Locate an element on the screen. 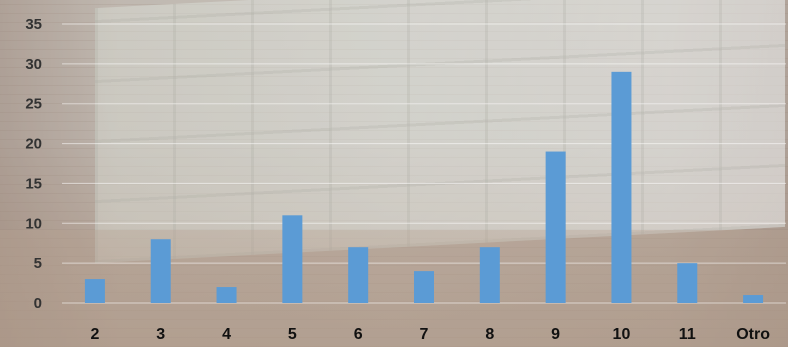 Image resolution: width=788 pixels, height=347 pixels. y-tick-label: 15 is located at coordinates (33, 183).